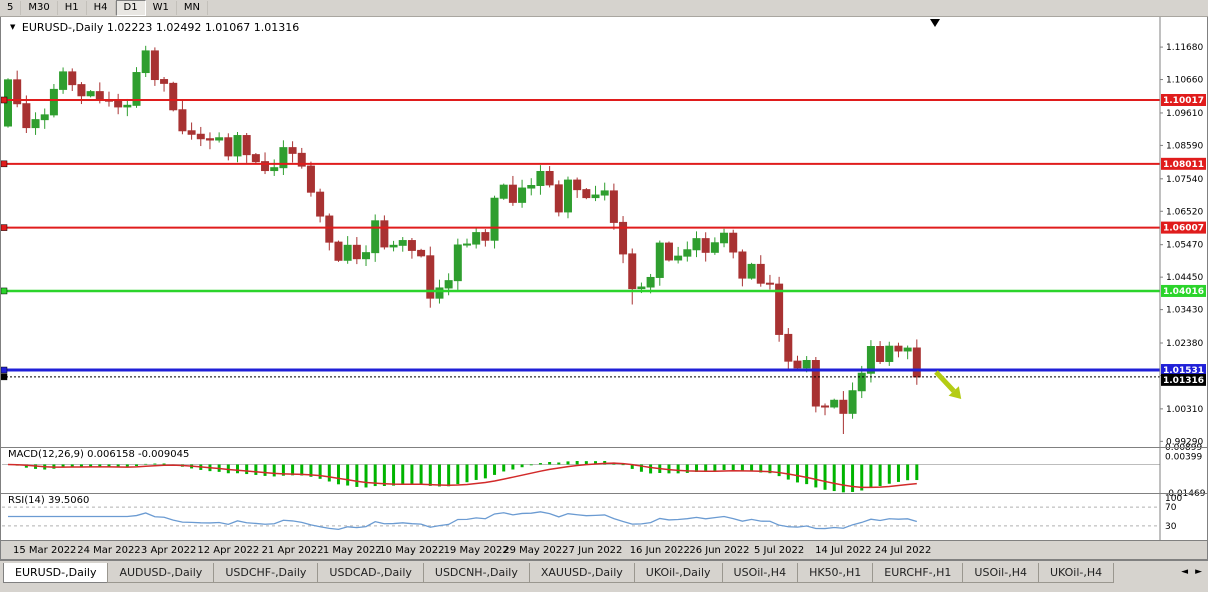  What do you see at coordinates (1184, 114) in the screenshot?
I see `svg-text: 1.09610` at bounding box center [1184, 114].